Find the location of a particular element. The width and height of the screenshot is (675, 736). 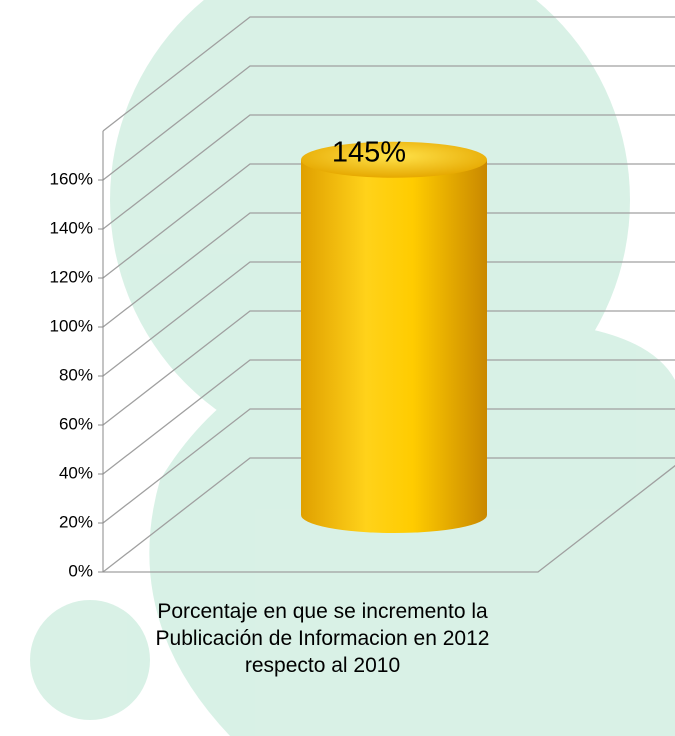

y-tick-label: 0% is located at coordinates (80, 570).